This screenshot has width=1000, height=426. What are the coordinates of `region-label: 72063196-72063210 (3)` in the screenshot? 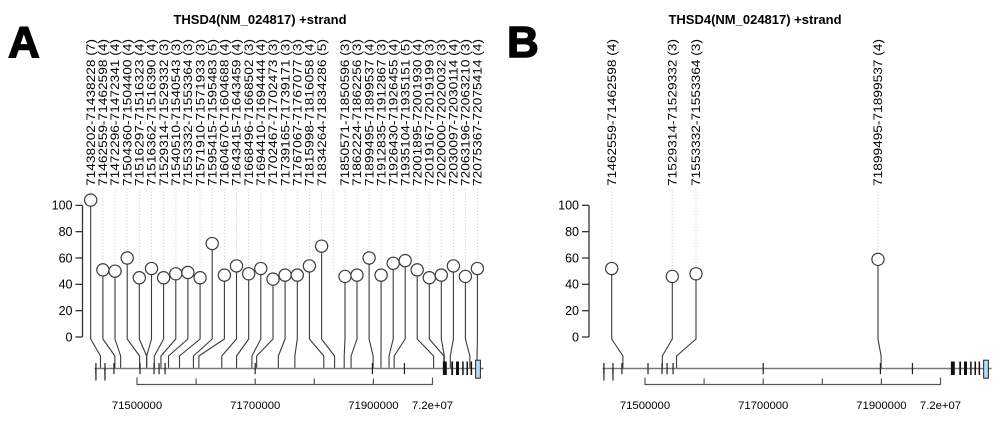 It's located at (467, 112).